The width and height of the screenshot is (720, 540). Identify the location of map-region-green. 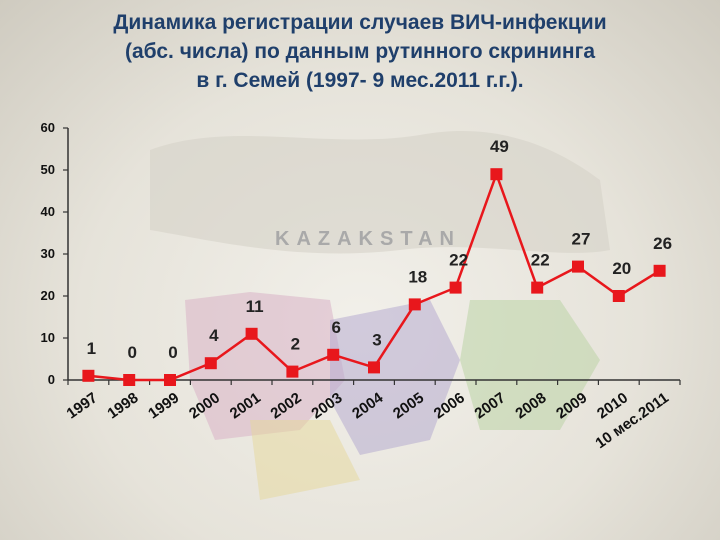
(530, 365).